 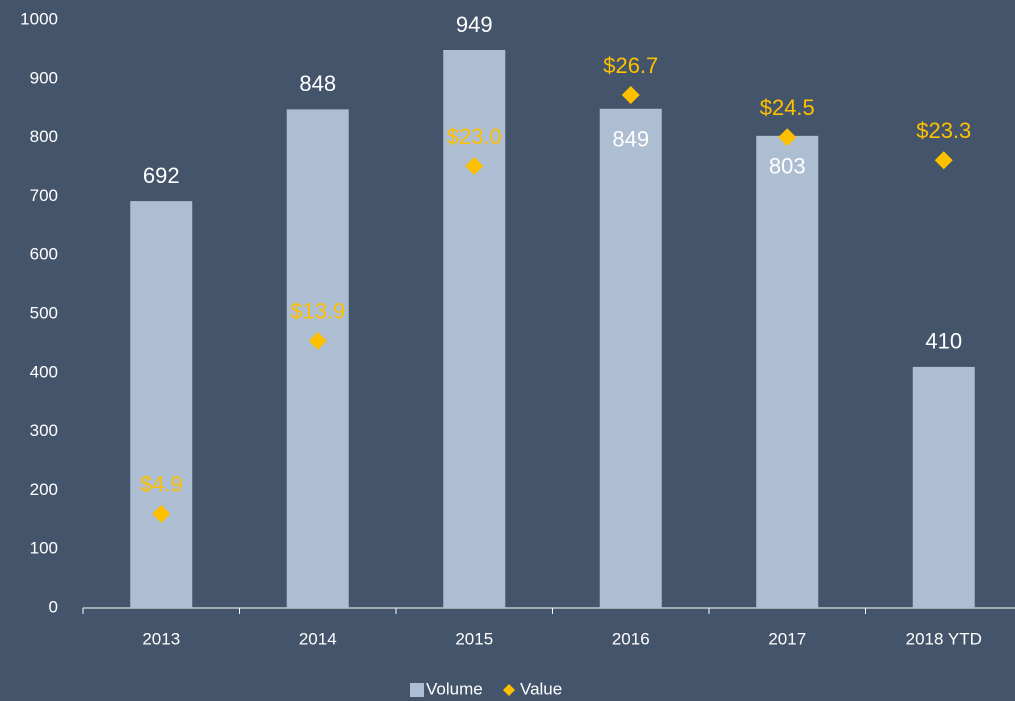 What do you see at coordinates (44, 548) in the screenshot?
I see `y-tick-label: 100` at bounding box center [44, 548].